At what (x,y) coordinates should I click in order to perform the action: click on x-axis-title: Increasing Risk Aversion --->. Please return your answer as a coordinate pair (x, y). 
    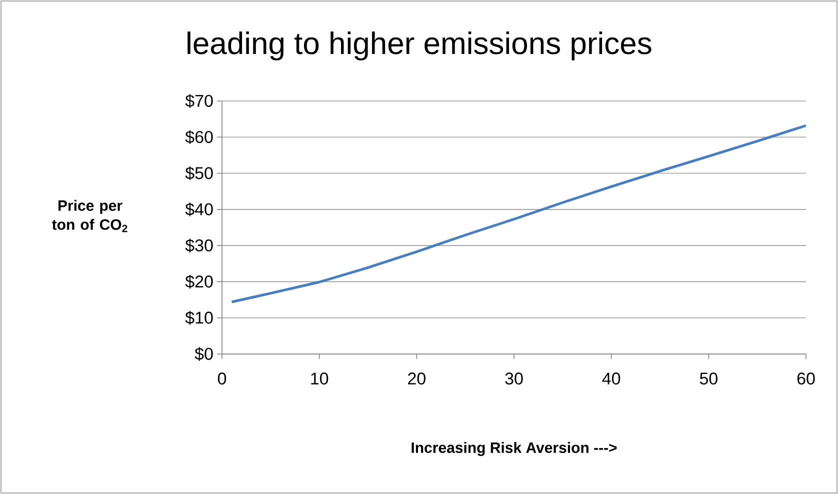
    Looking at the image, I should click on (514, 449).